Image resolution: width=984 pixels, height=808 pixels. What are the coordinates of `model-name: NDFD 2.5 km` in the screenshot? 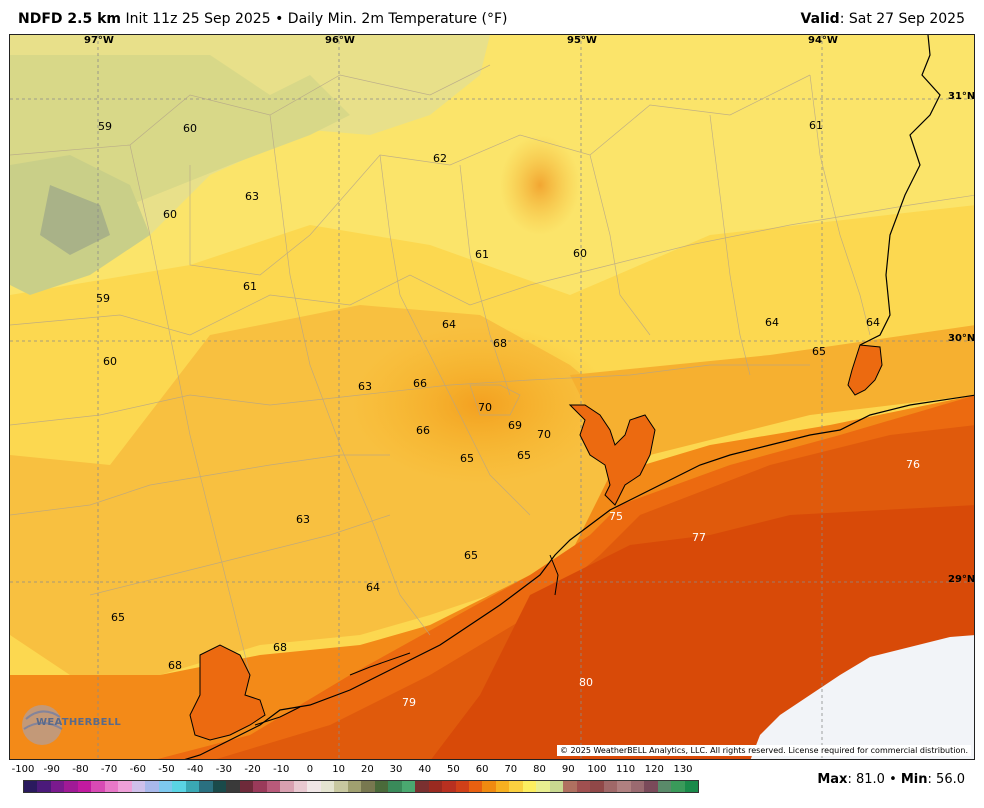 It's located at (69, 19).